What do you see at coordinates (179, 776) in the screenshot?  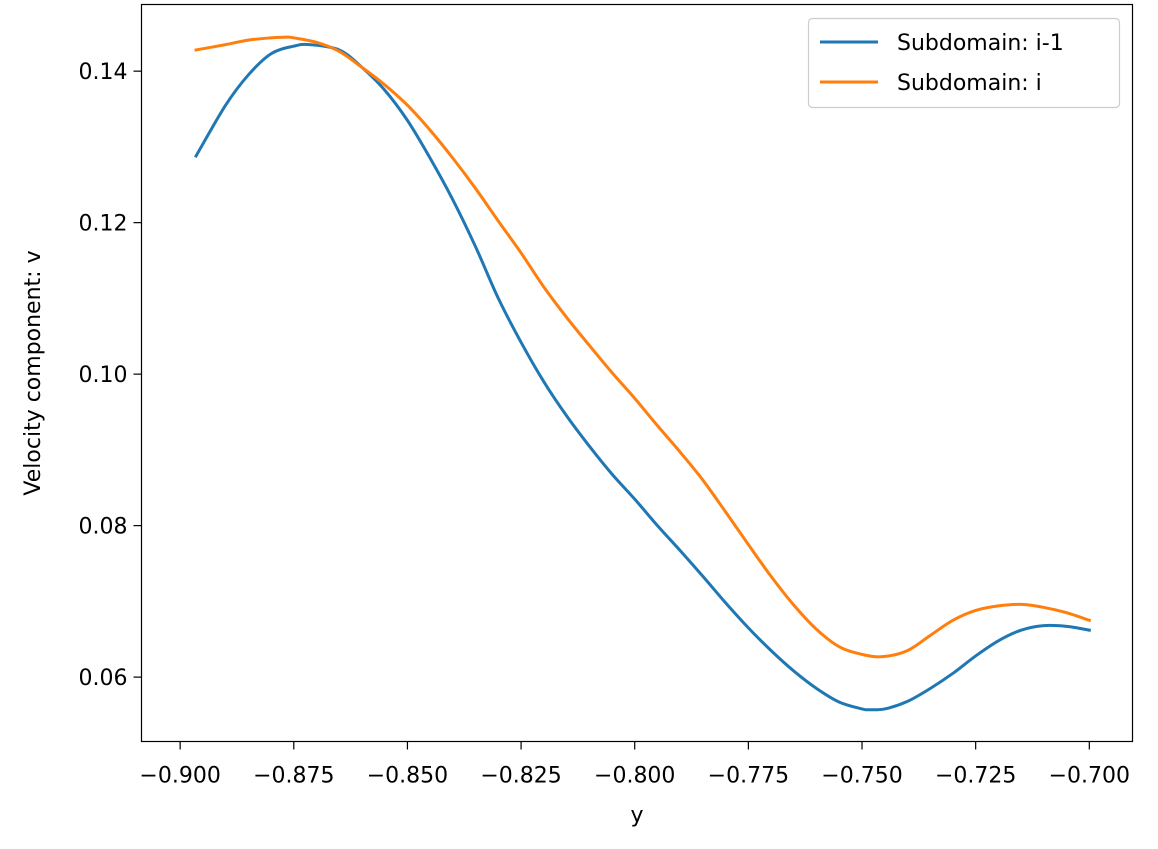 I see `x-tick-label: −0.900` at bounding box center [179, 776].